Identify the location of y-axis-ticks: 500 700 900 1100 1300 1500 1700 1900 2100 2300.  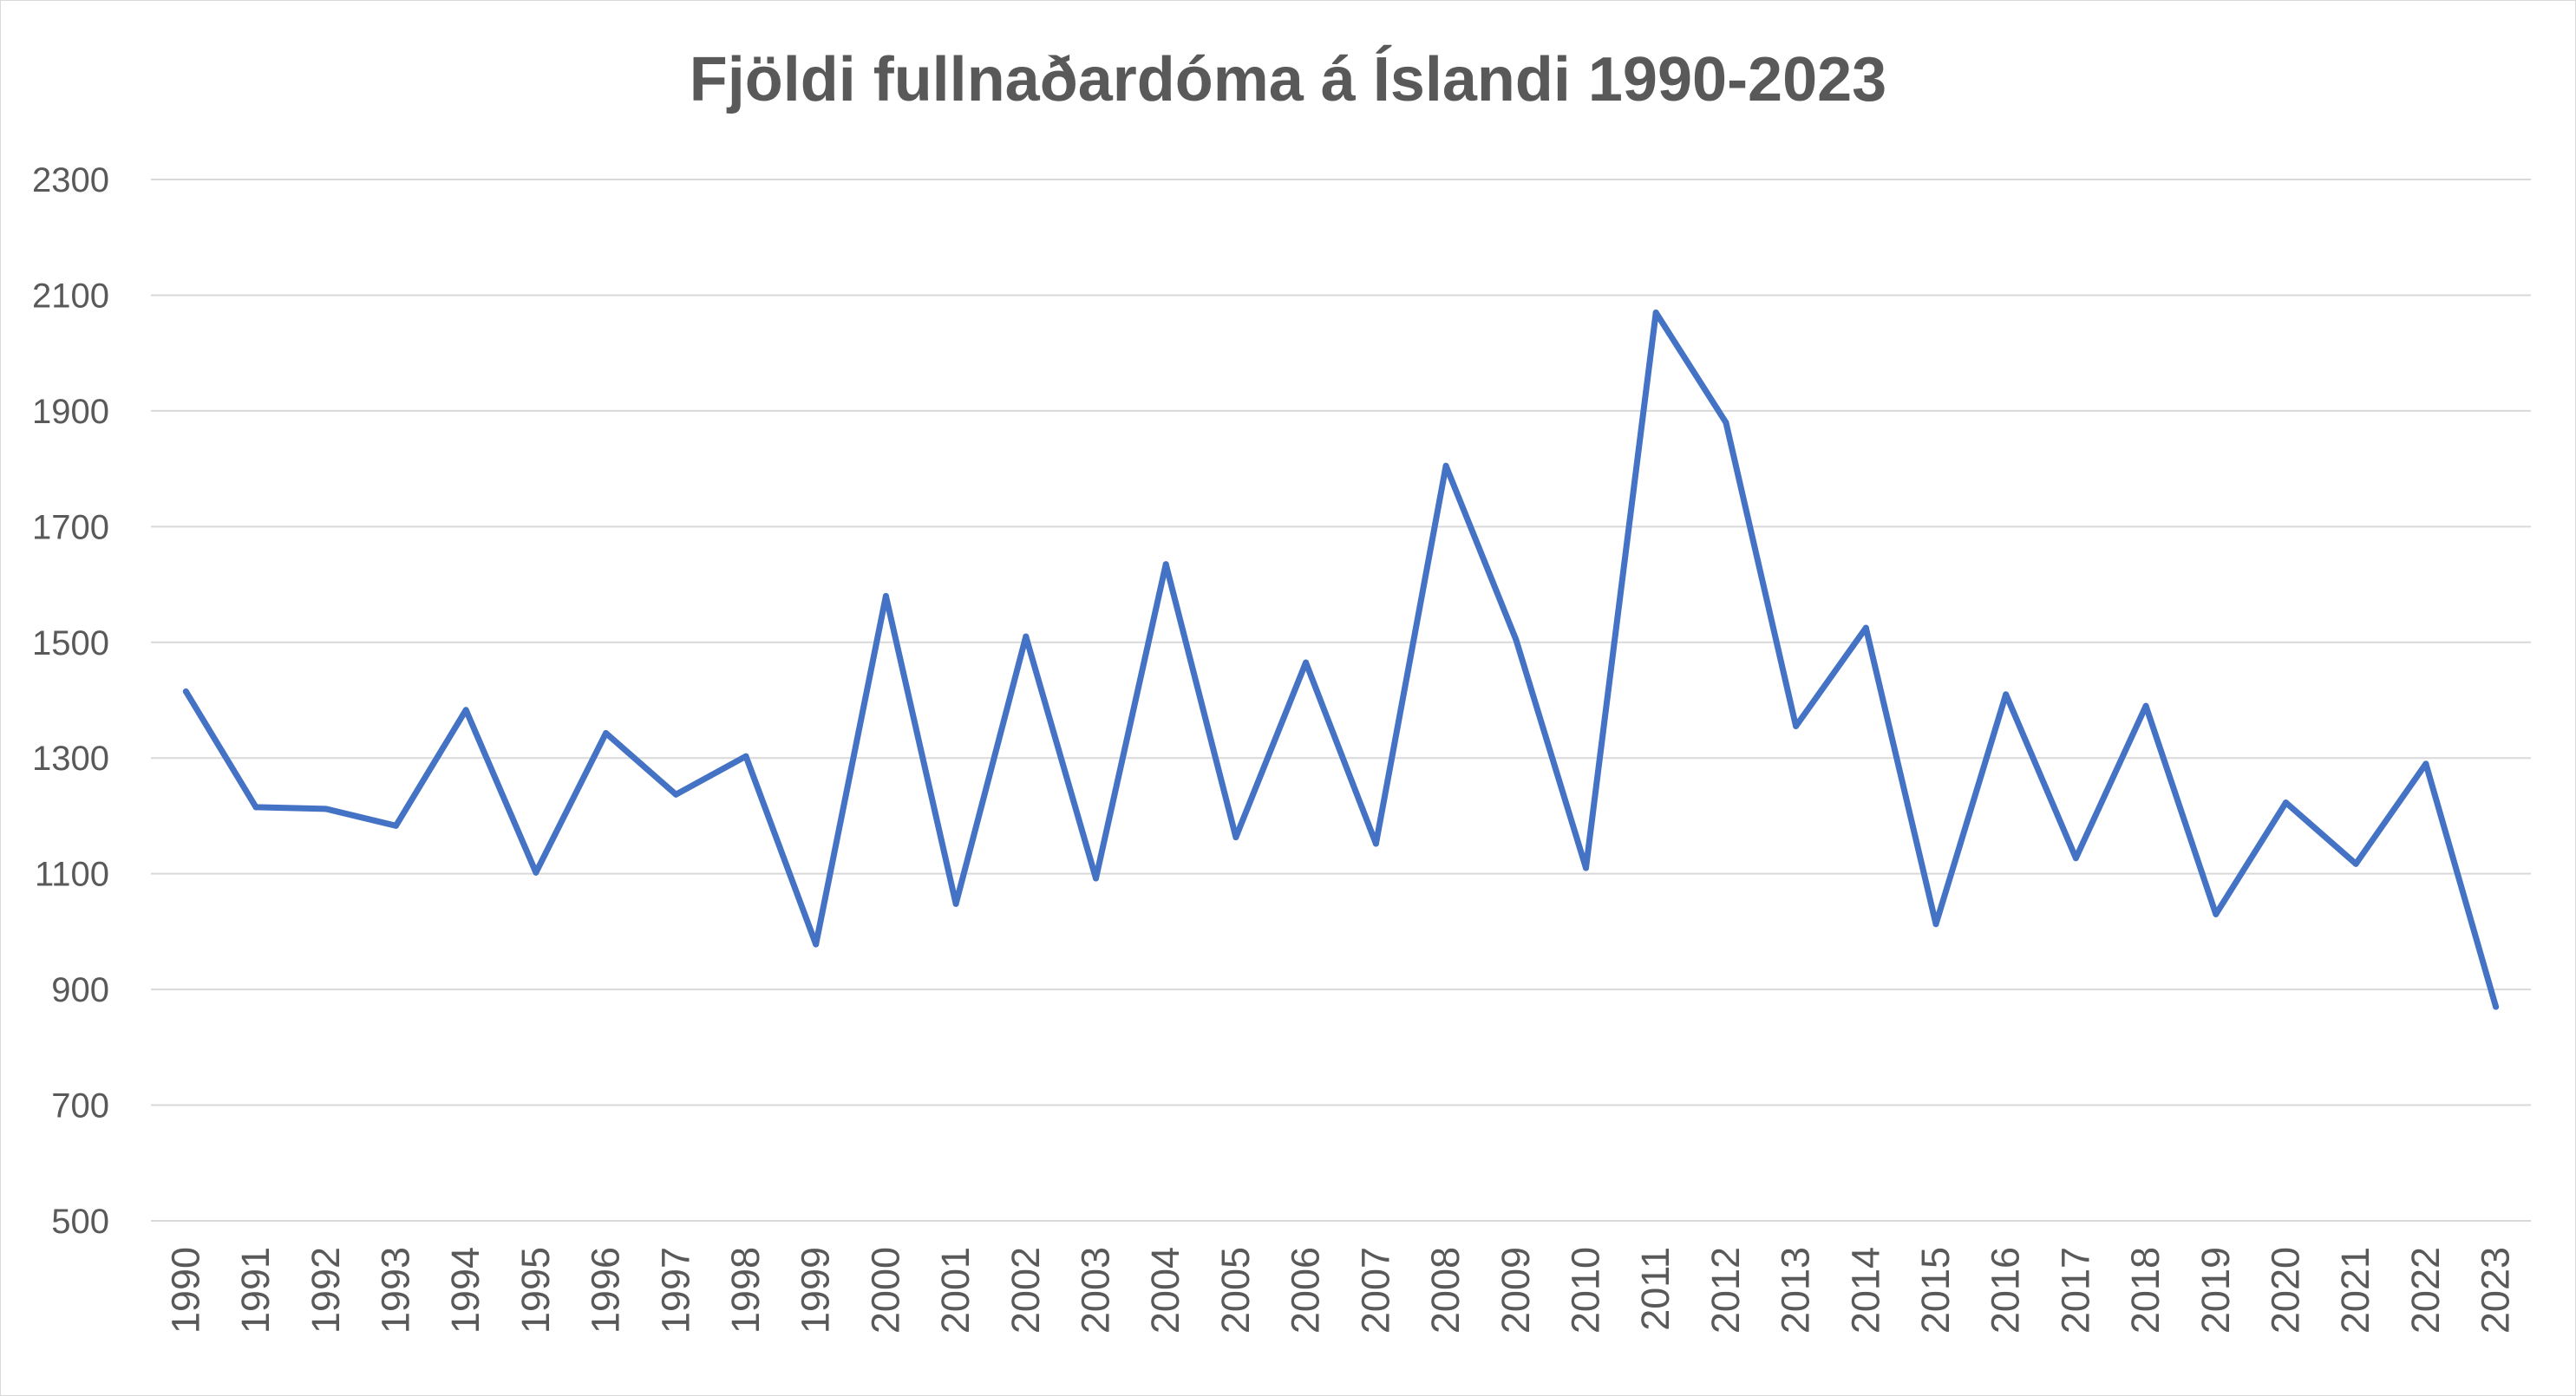
(70, 701).